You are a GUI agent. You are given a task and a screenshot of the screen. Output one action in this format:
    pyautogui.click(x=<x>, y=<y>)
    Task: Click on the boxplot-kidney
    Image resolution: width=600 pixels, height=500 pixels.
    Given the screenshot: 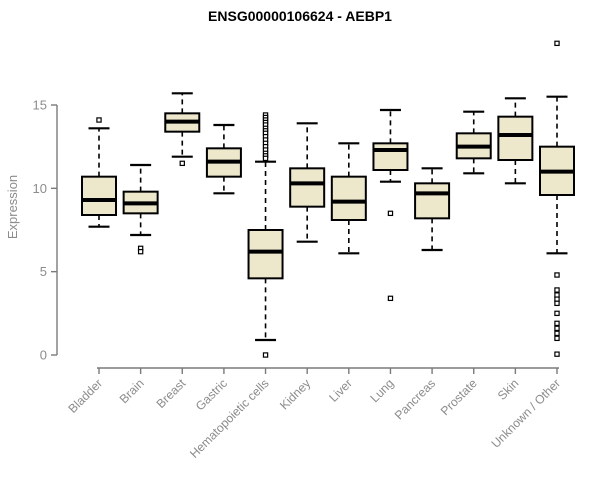 What is the action you would take?
    pyautogui.click(x=307, y=182)
    